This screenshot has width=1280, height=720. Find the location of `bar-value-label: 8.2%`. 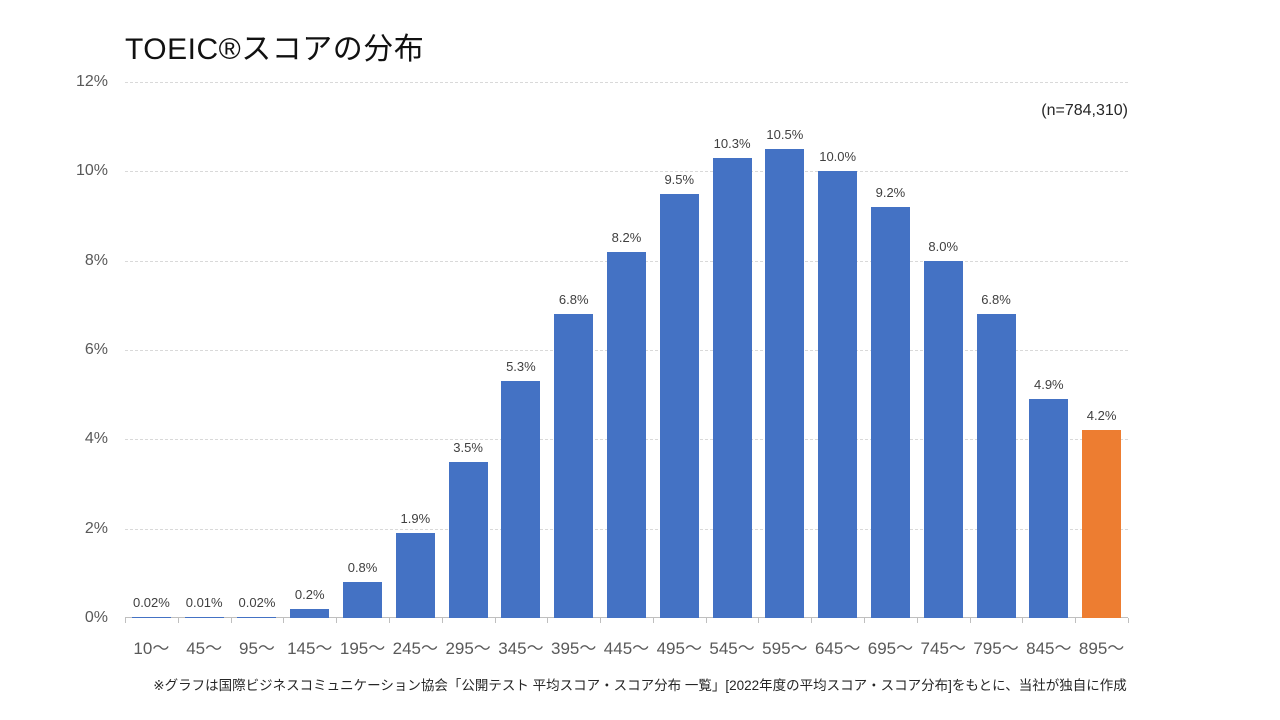

bar-value-label: 8.2% is located at coordinates (626, 237).